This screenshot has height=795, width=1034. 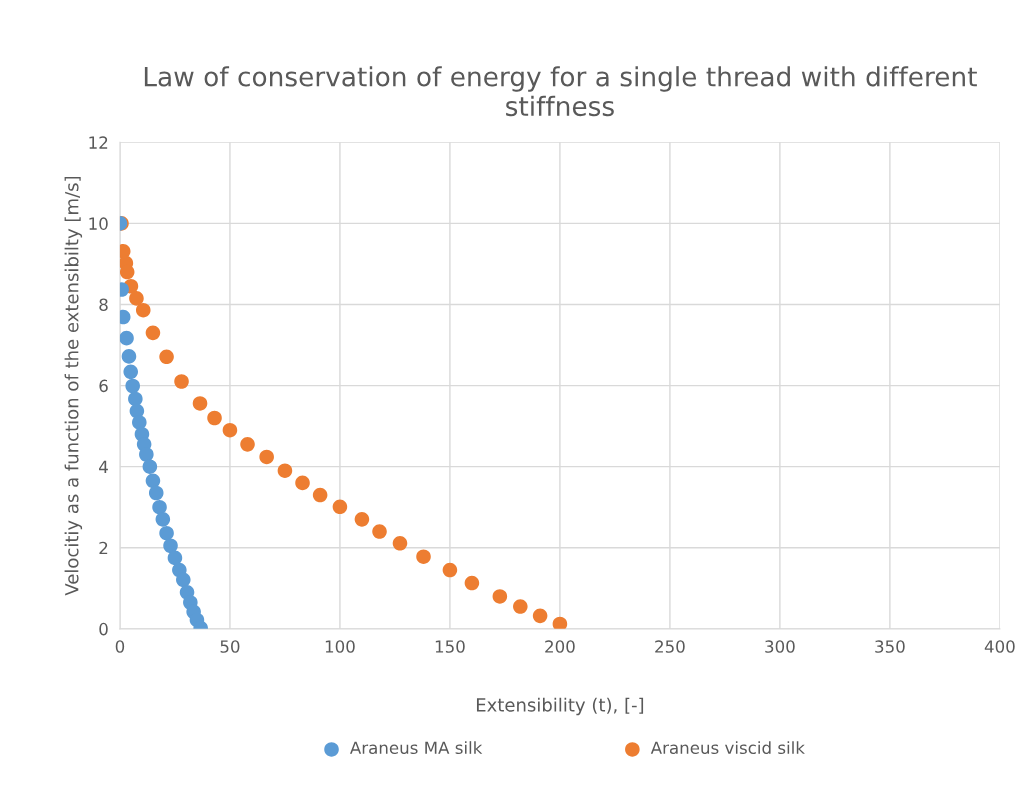 What do you see at coordinates (103, 629) in the screenshot?
I see `y-tick-label: 0` at bounding box center [103, 629].